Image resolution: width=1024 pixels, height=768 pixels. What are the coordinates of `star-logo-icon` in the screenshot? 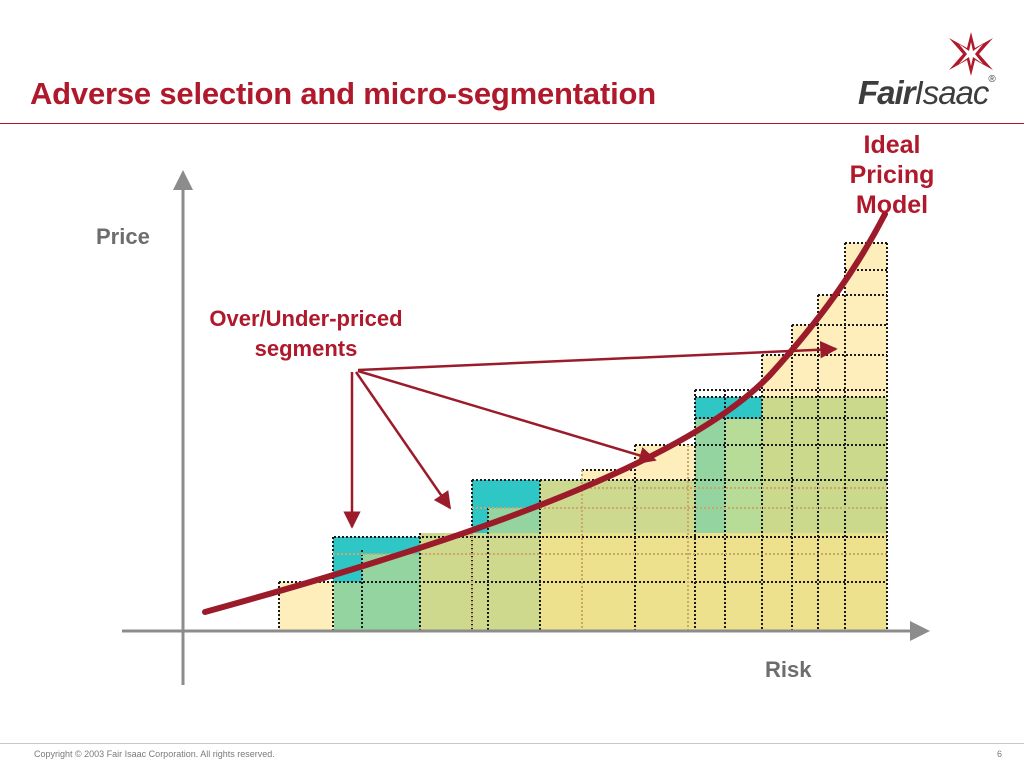 It's located at (971, 54).